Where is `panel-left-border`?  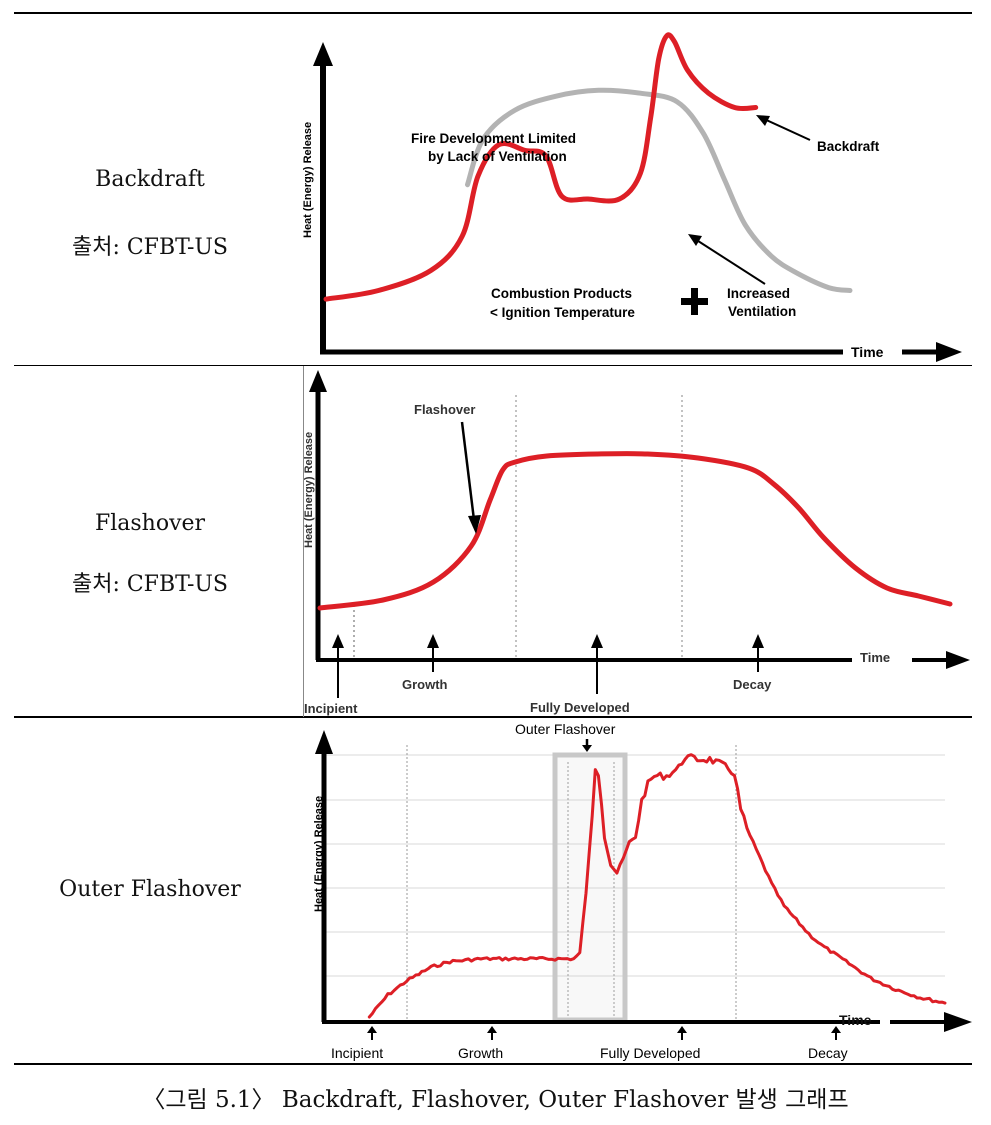 panel-left-border is located at coordinates (303, 541).